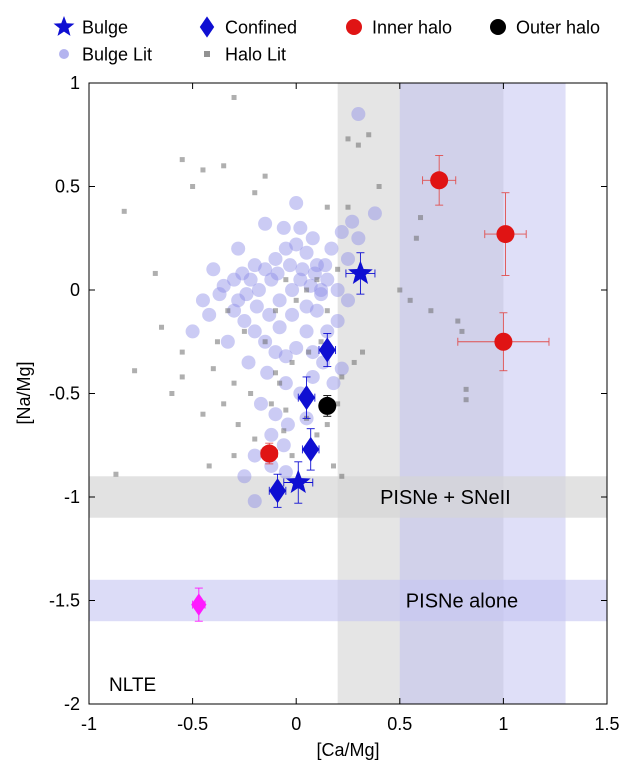  I want to click on legend-halo-lit-marker, so click(207, 54).